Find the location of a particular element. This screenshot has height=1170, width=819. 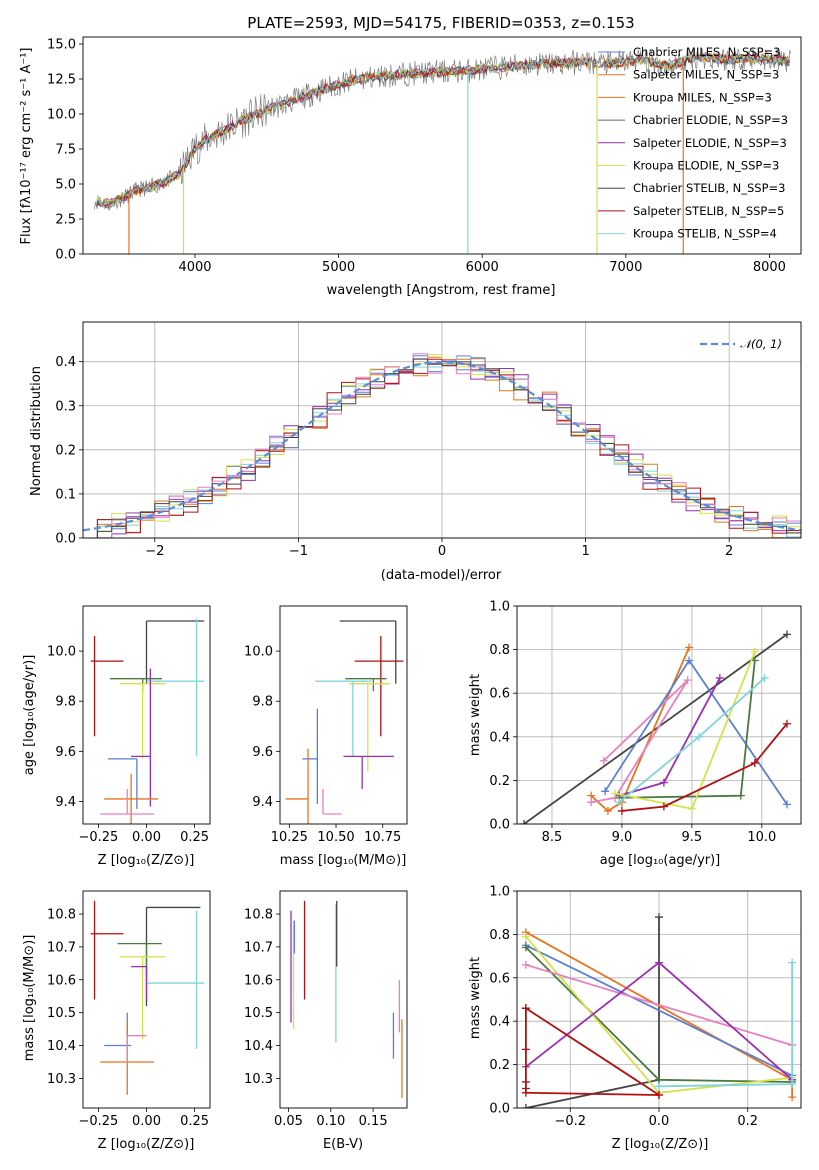

wAge-ytick-label-2: 0.4 is located at coordinates (499, 737).